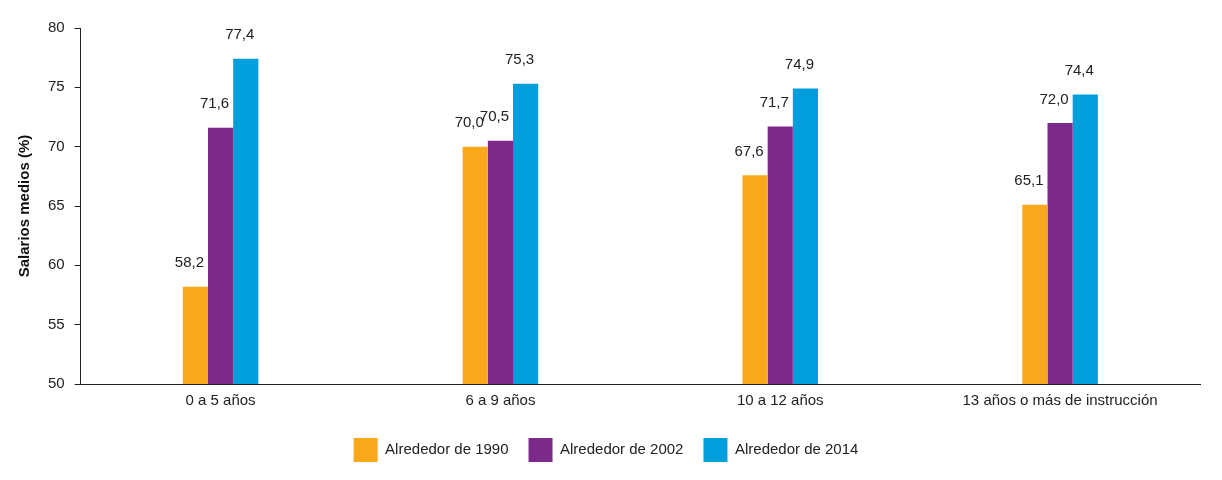 The width and height of the screenshot is (1222, 480). Describe the element at coordinates (189, 262) in the screenshot. I see `data-label: 58,2` at that location.